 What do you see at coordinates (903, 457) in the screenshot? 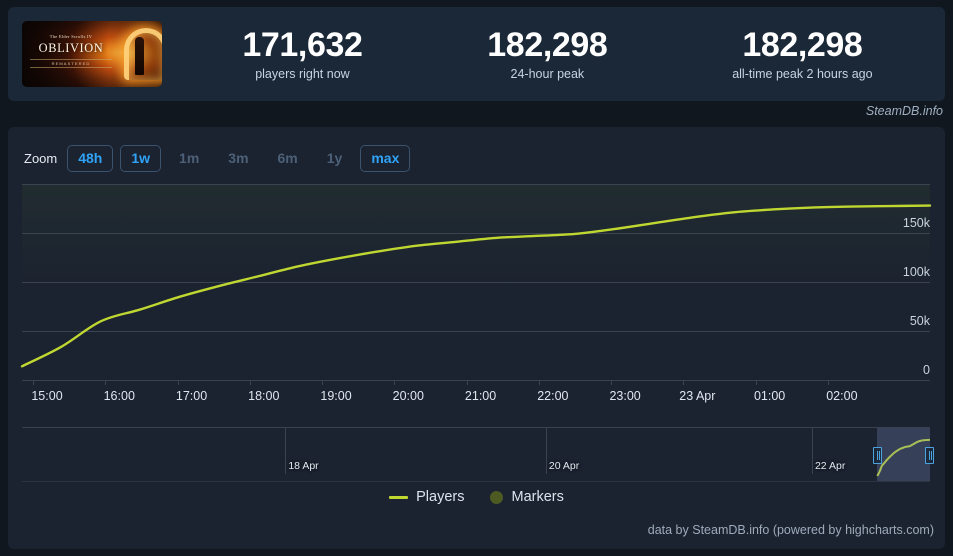
I see `navigator-series` at bounding box center [903, 457].